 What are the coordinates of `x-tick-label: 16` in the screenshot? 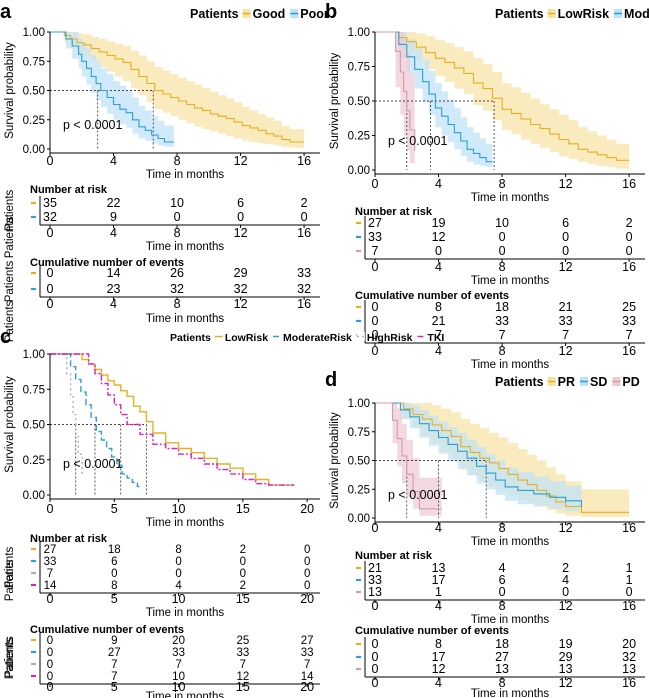 It's located at (629, 528).